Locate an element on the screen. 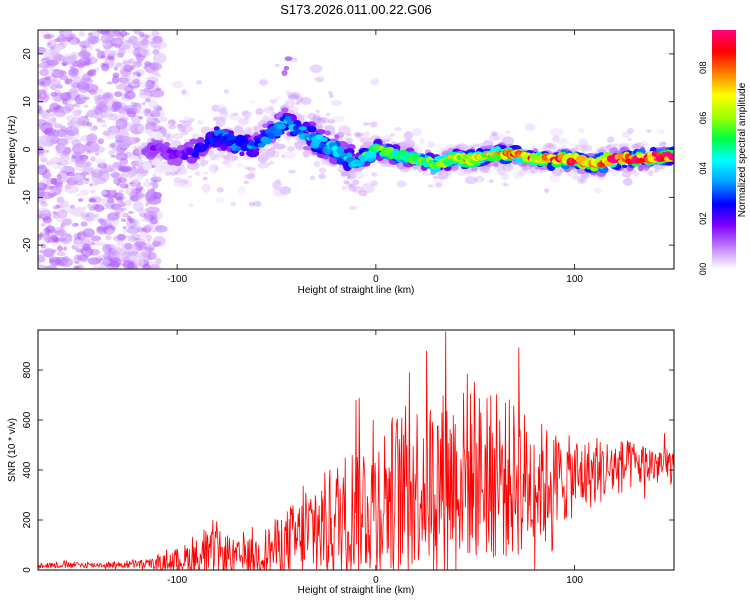 Image resolution: width=750 pixels, height=600 pixels. y-tick-label: 0 is located at coordinates (27, 149).